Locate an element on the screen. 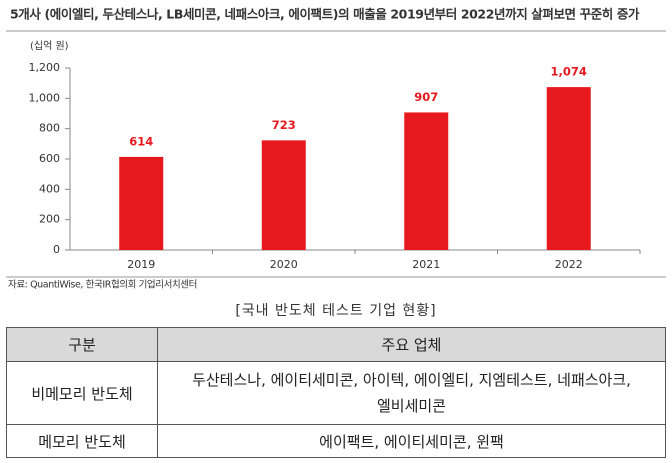  y-axis-label: (십억 원) is located at coordinates (49, 46).